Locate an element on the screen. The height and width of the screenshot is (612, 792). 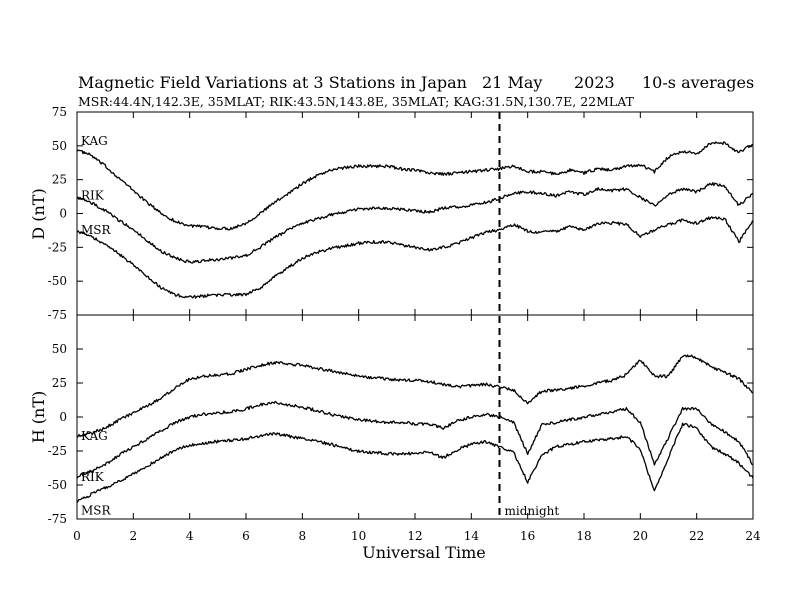
x-tick-label: 20 is located at coordinates (640, 536).